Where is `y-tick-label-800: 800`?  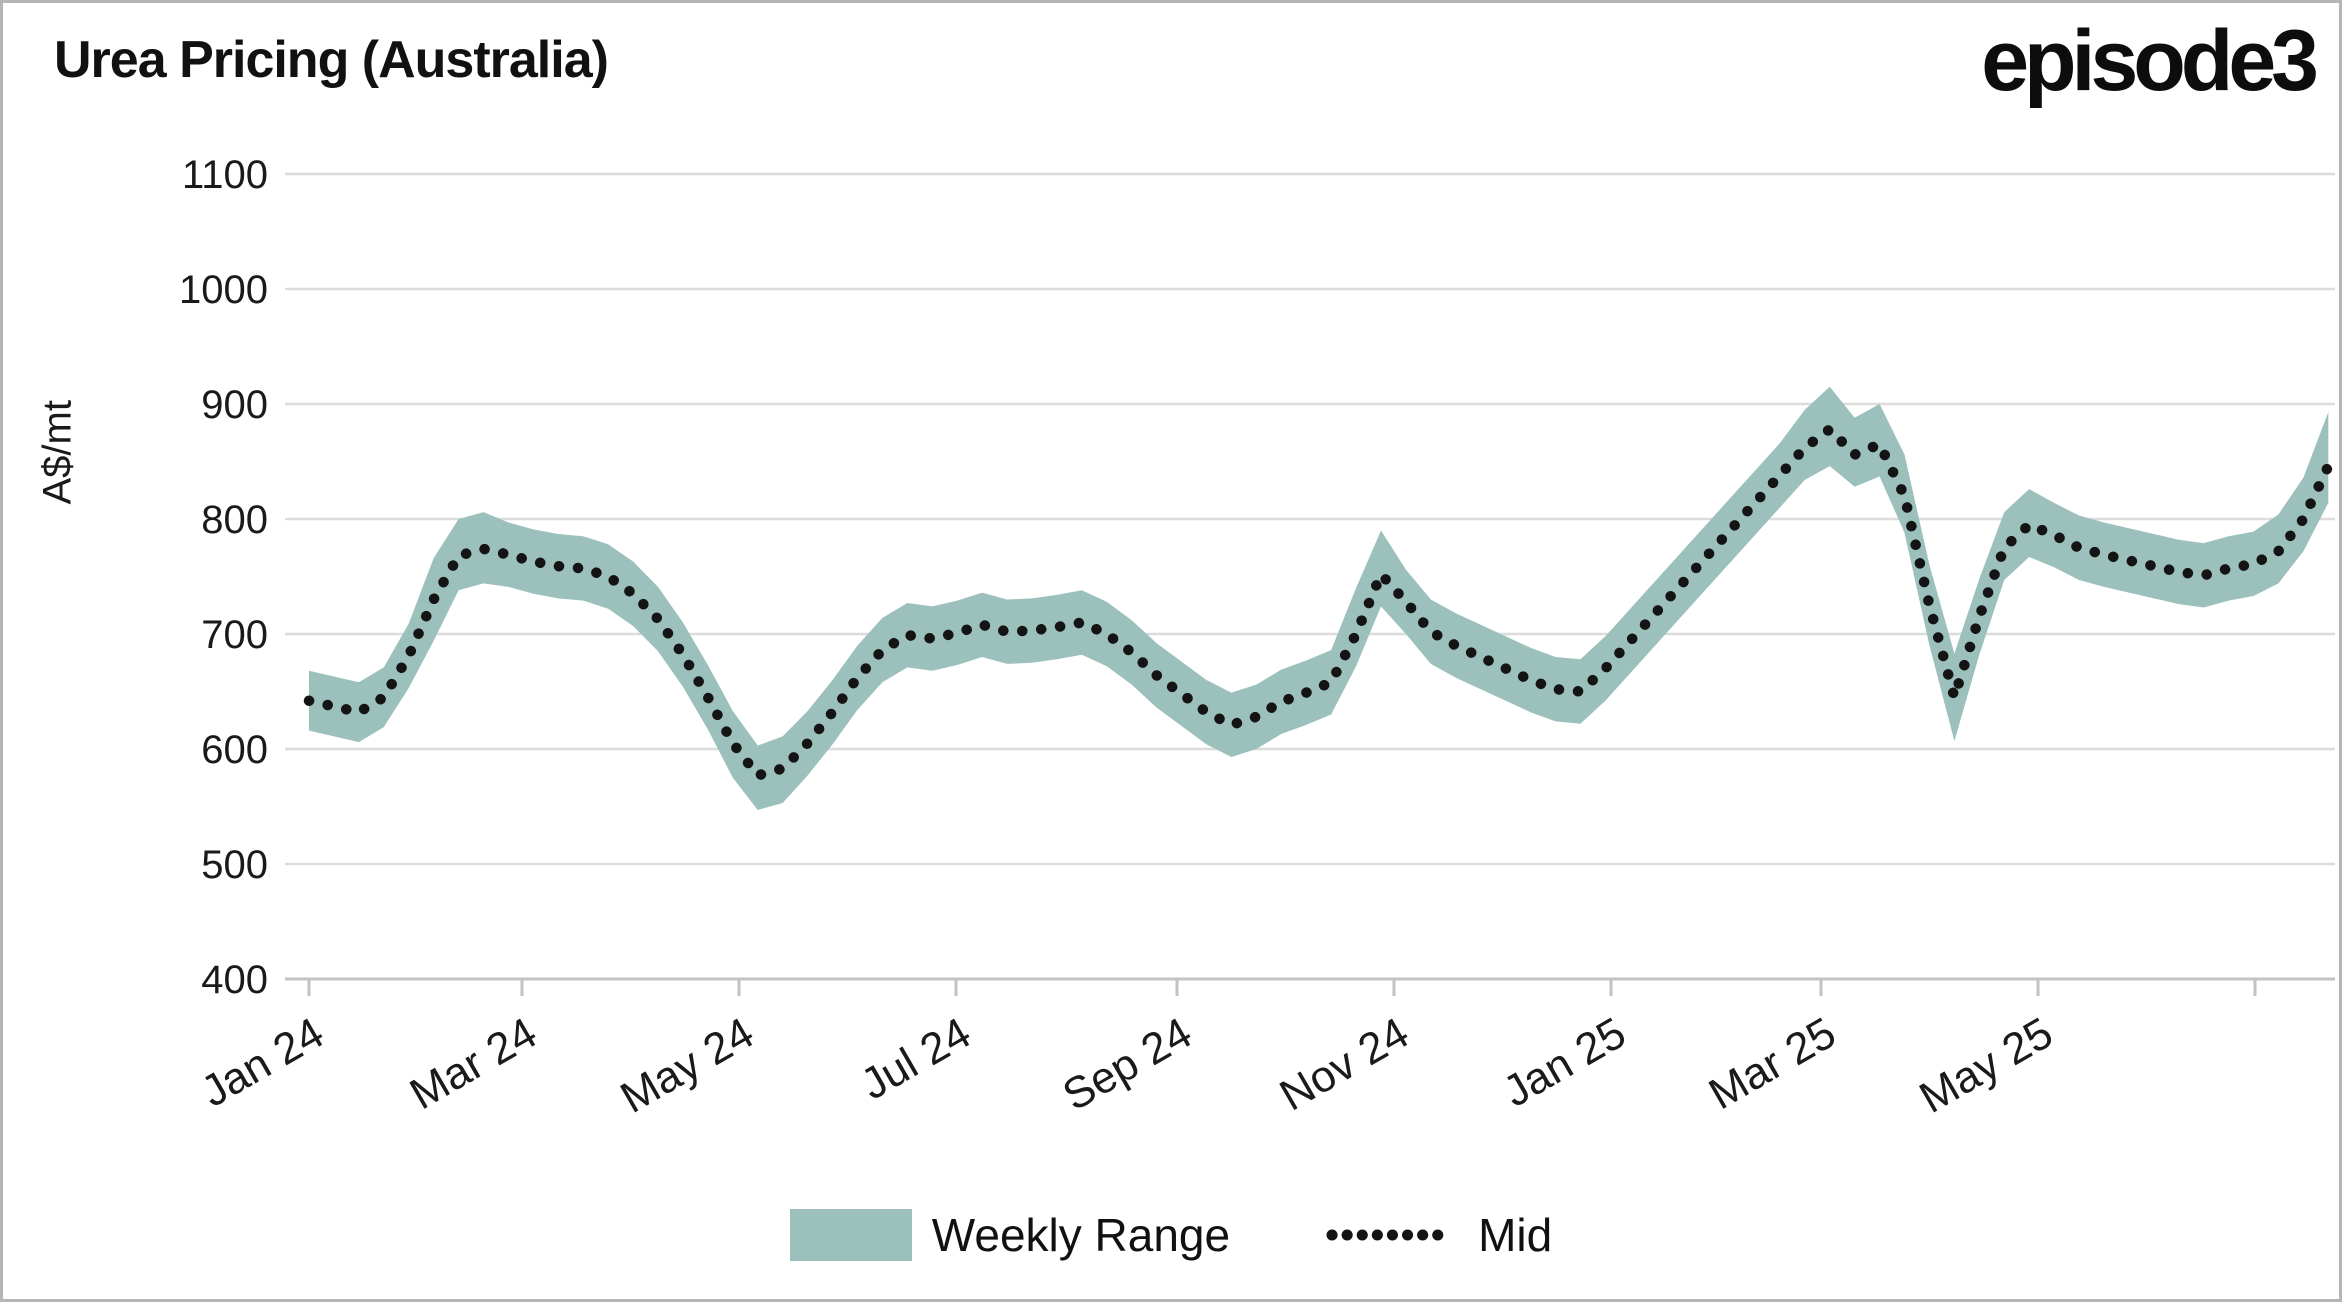 y-tick-label-800: 800 is located at coordinates (234, 520).